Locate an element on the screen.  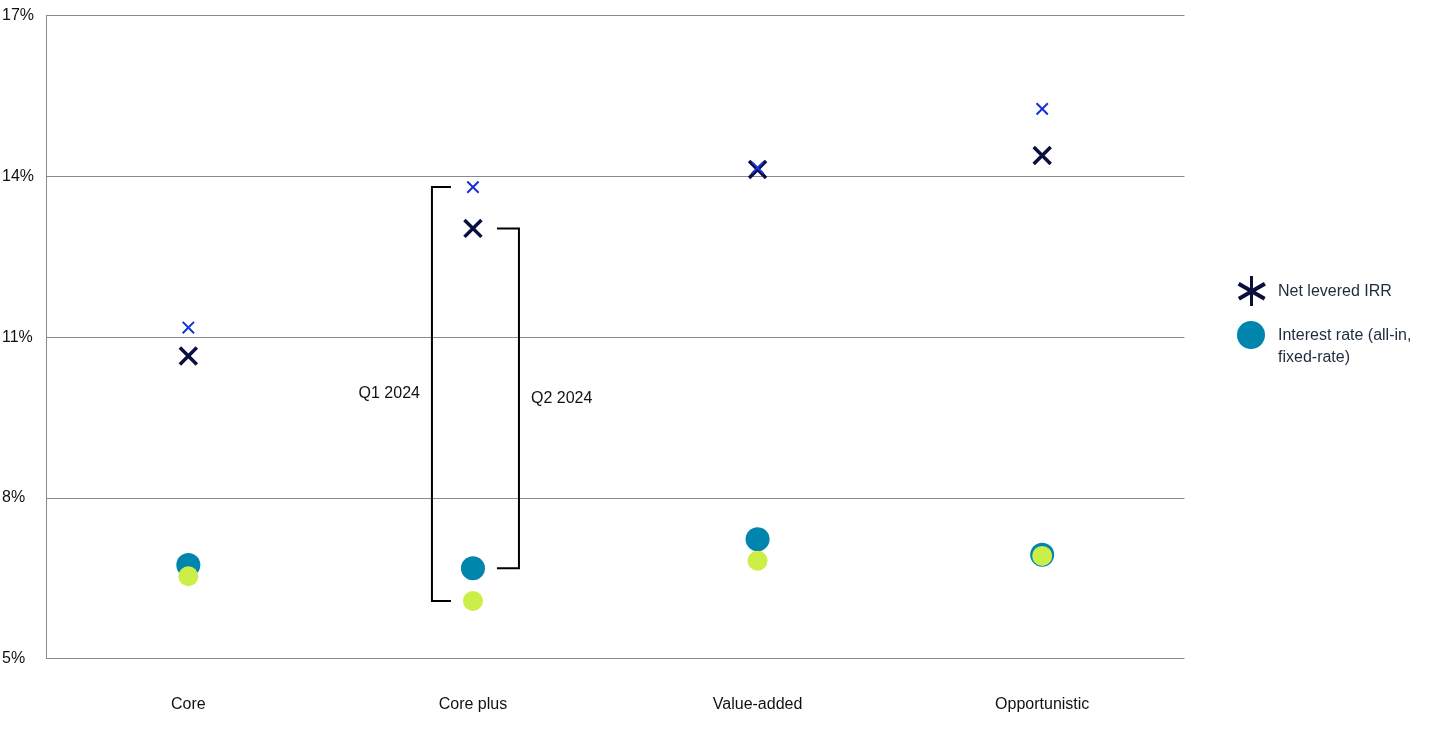
x-tick-label: Core plus is located at coordinates (473, 703).